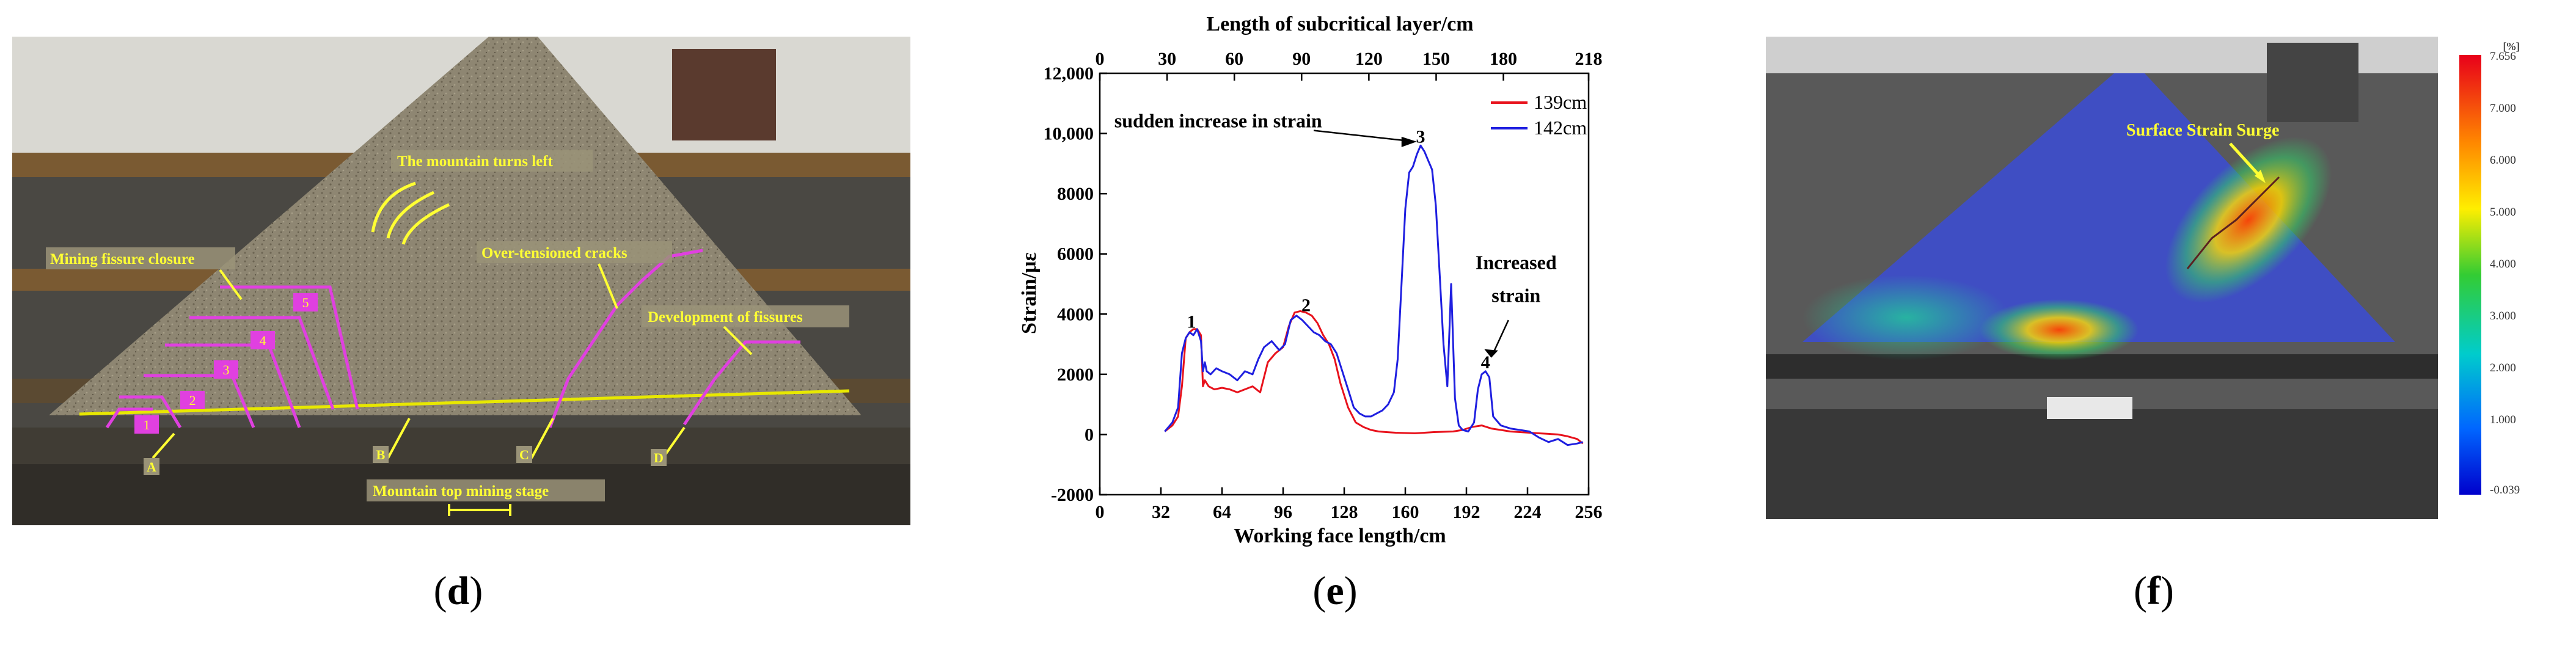 This screenshot has height=648, width=2576. Describe the element at coordinates (1436, 59) in the screenshot. I see `x2-tick-label: 150` at that location.